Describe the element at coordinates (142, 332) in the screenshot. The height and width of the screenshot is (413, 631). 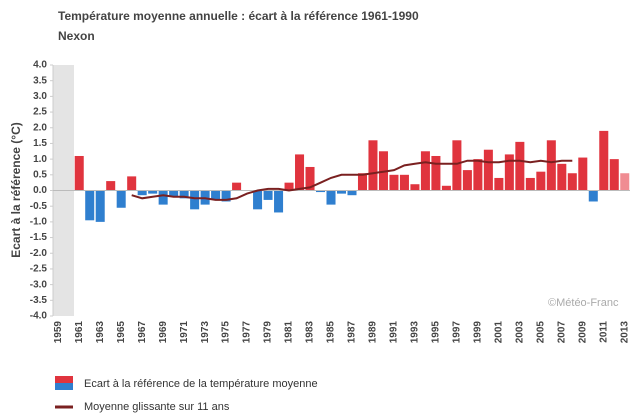
I see `x-tick-label: 1967` at that location.